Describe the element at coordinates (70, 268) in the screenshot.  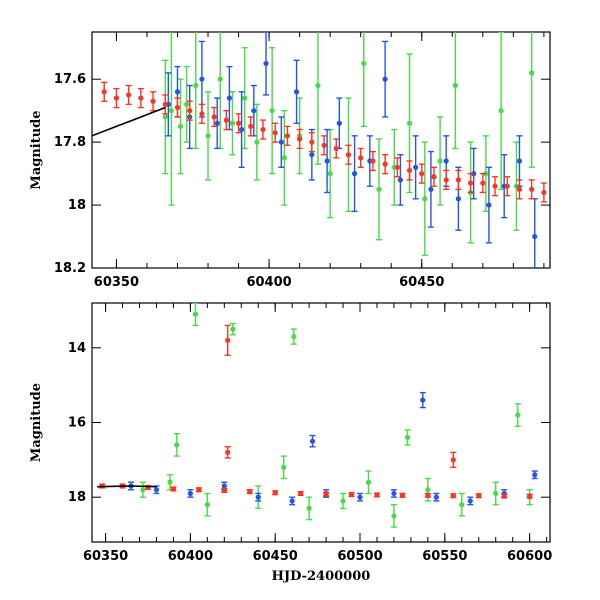
I see `y-tick-label: 18.2` at that location.